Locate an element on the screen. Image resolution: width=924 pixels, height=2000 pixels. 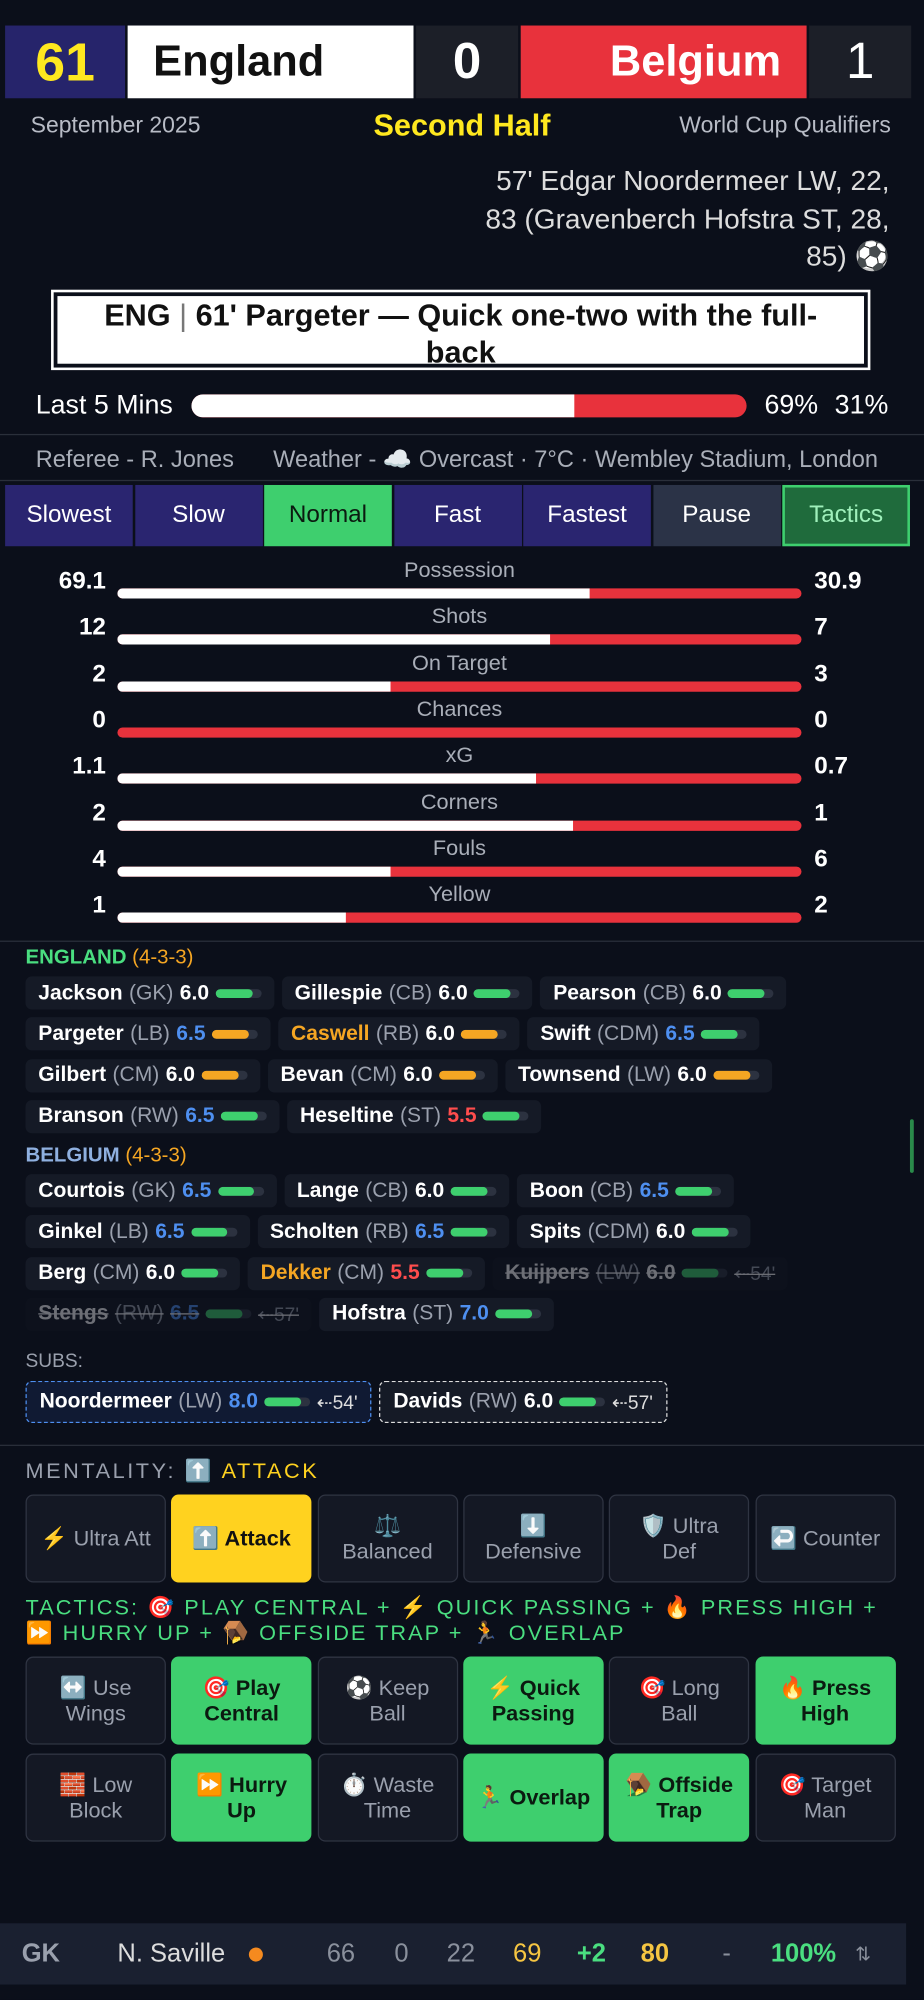
tactic-button: 🧱 Low Block is located at coordinates (95, 1797).